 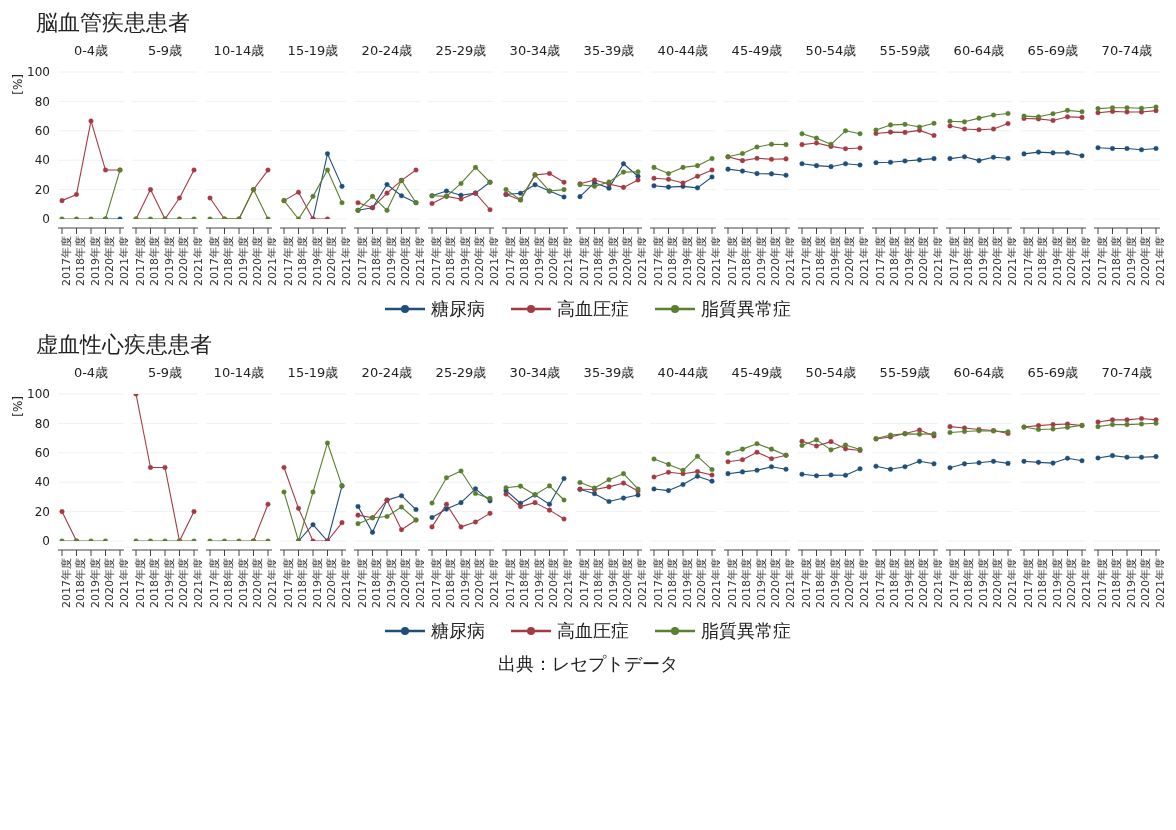 I want to click on chart-title: 40-44歳, so click(x=683, y=373).